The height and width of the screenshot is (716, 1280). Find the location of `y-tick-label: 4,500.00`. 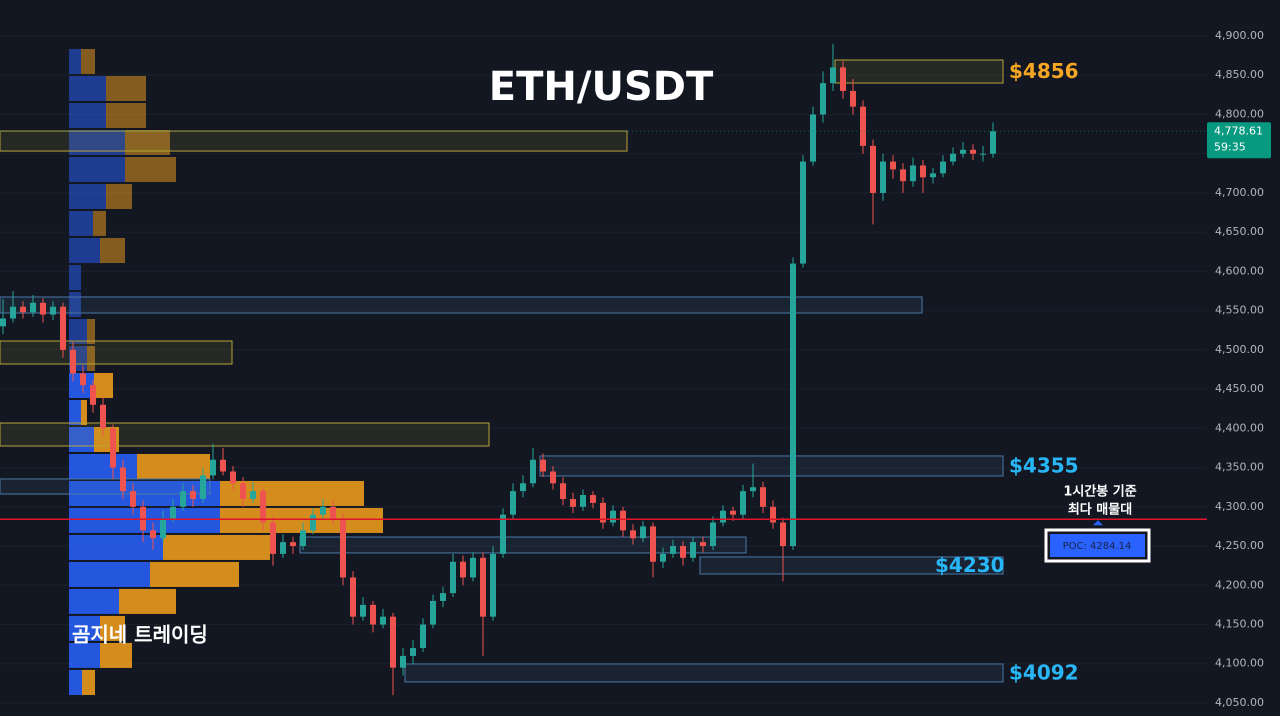

y-tick-label: 4,500.00 is located at coordinates (1239, 349).